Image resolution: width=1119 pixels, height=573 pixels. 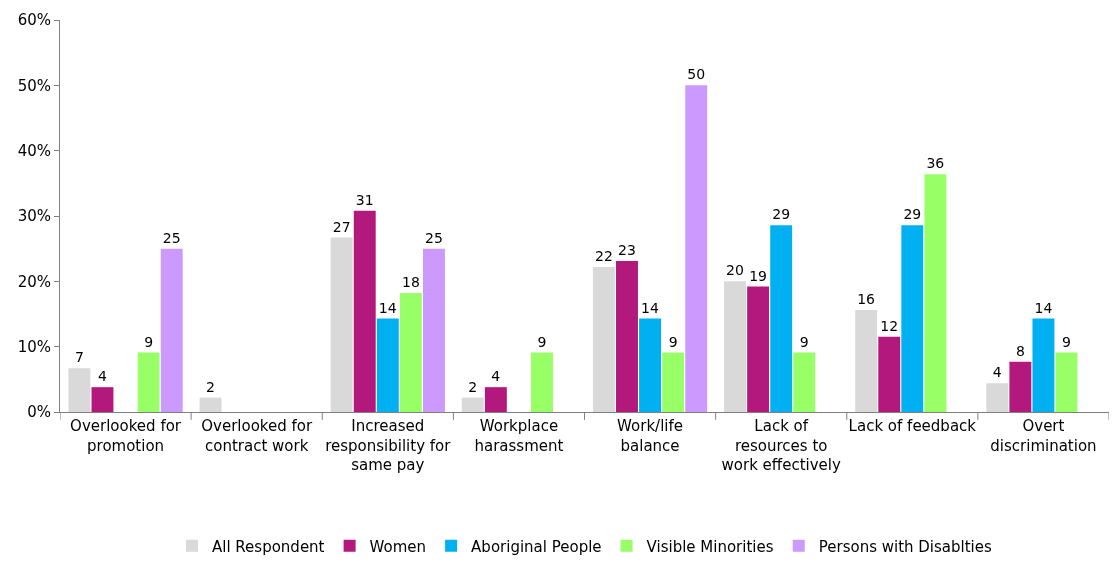 I want to click on legend-label: Aboriginal People, so click(x=536, y=546).